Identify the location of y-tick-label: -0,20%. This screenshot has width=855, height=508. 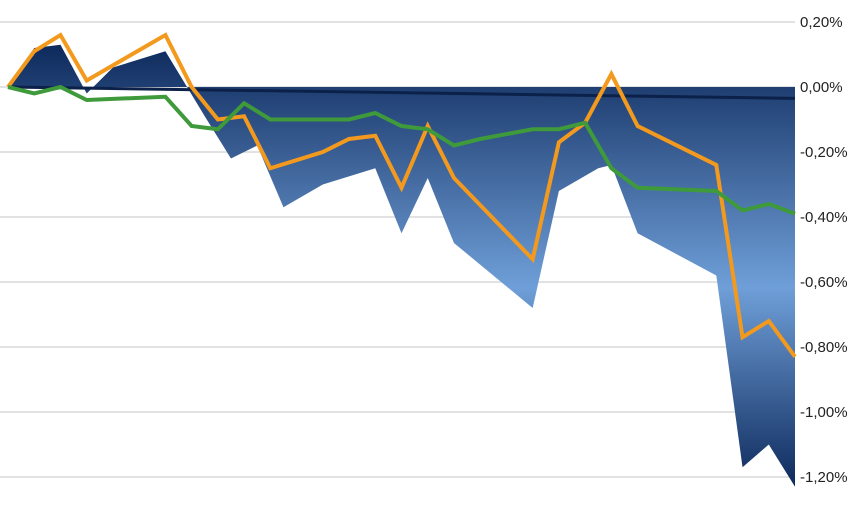
(824, 152).